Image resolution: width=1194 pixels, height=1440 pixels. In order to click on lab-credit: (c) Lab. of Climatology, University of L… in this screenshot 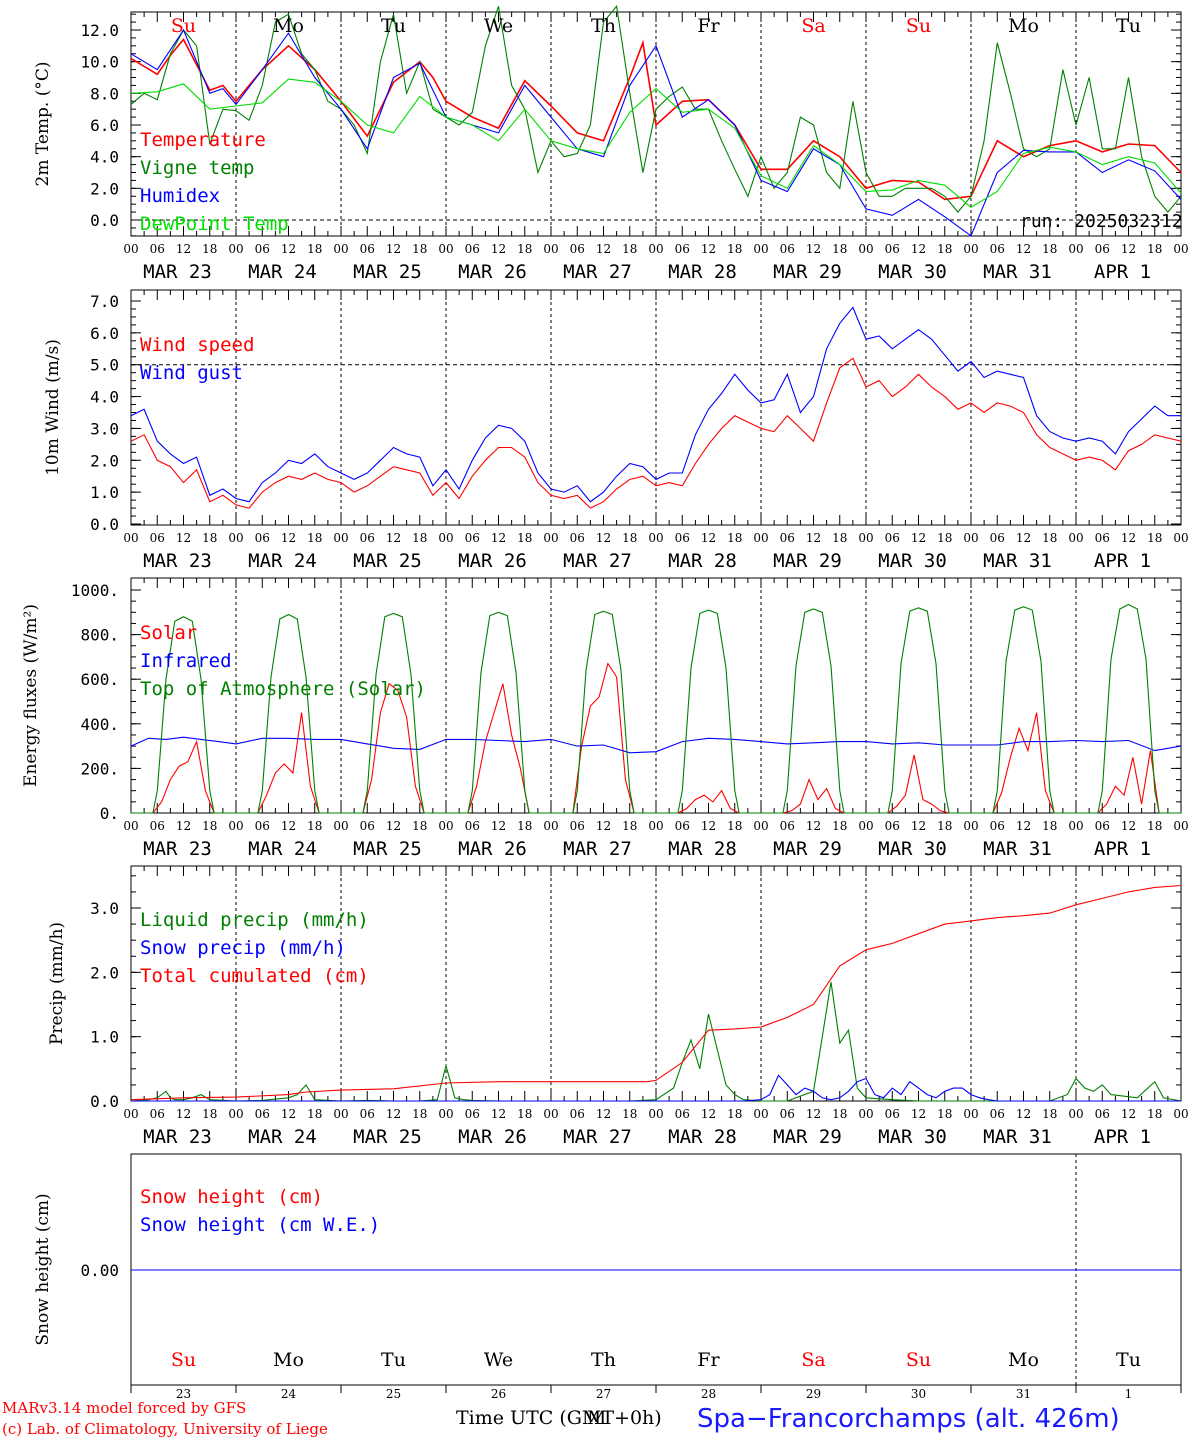, I will do `click(165, 1429)`.